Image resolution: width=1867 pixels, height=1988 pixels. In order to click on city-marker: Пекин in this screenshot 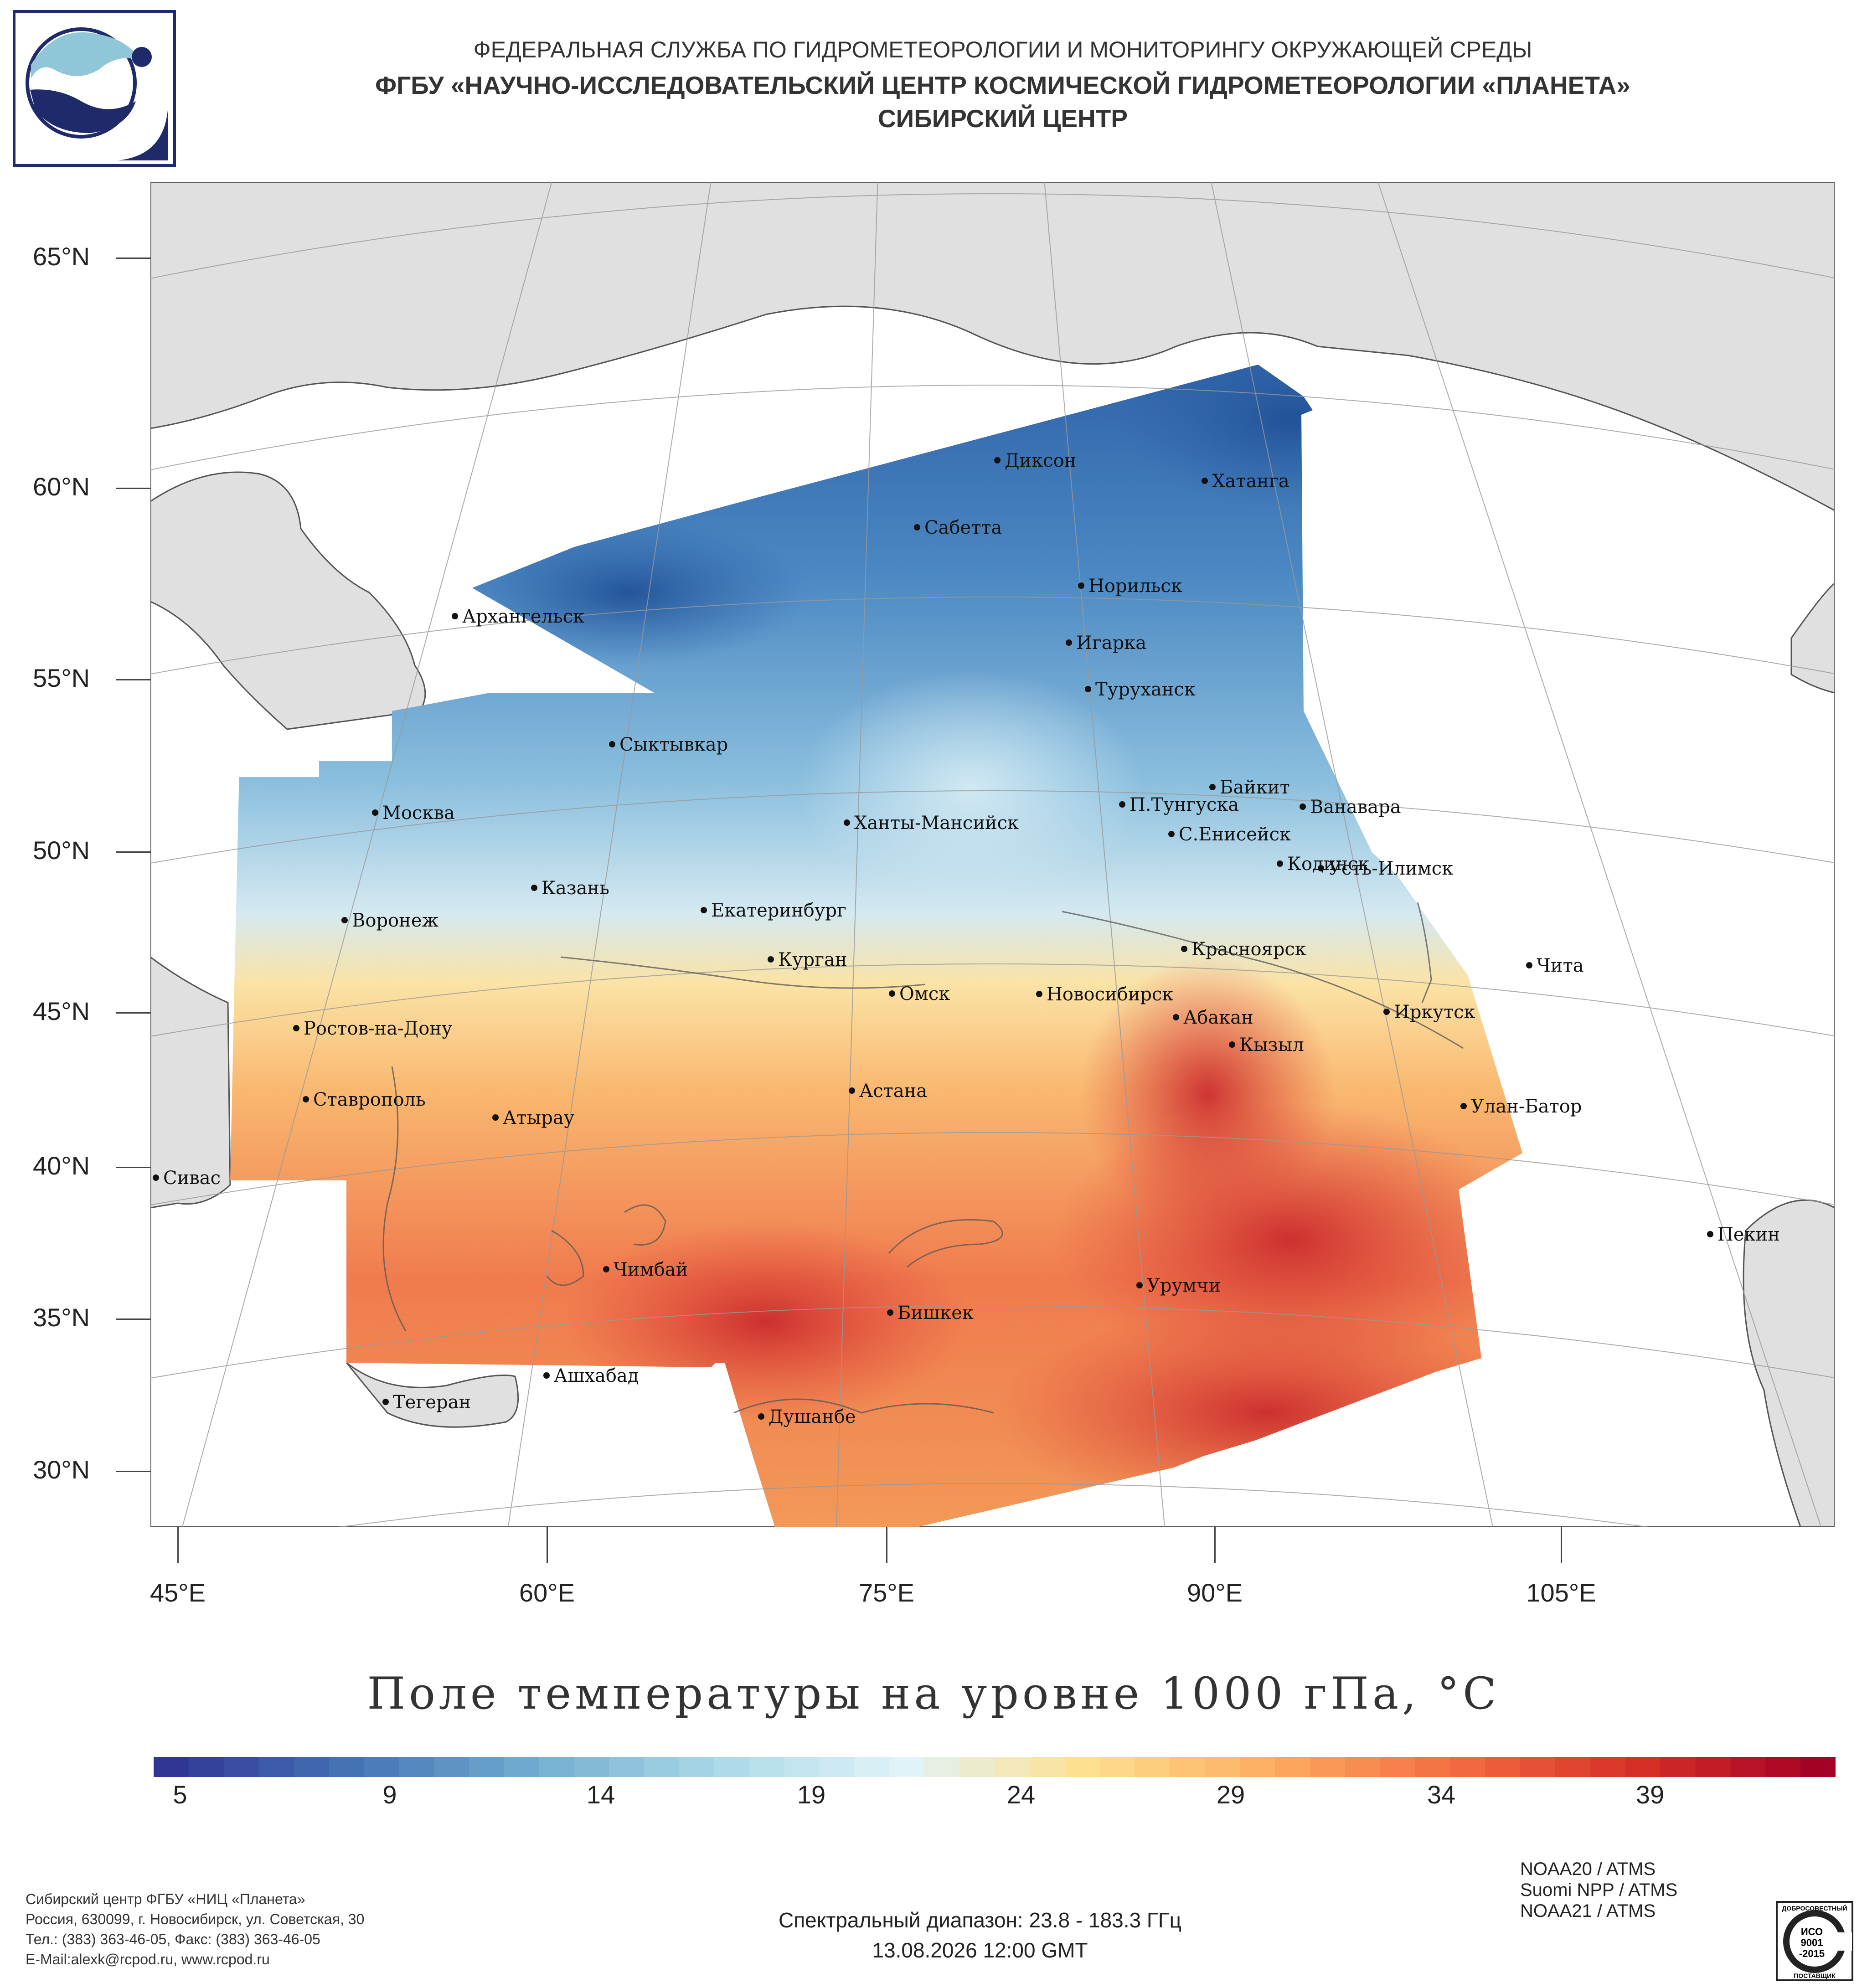, I will do `click(1743, 1234)`.